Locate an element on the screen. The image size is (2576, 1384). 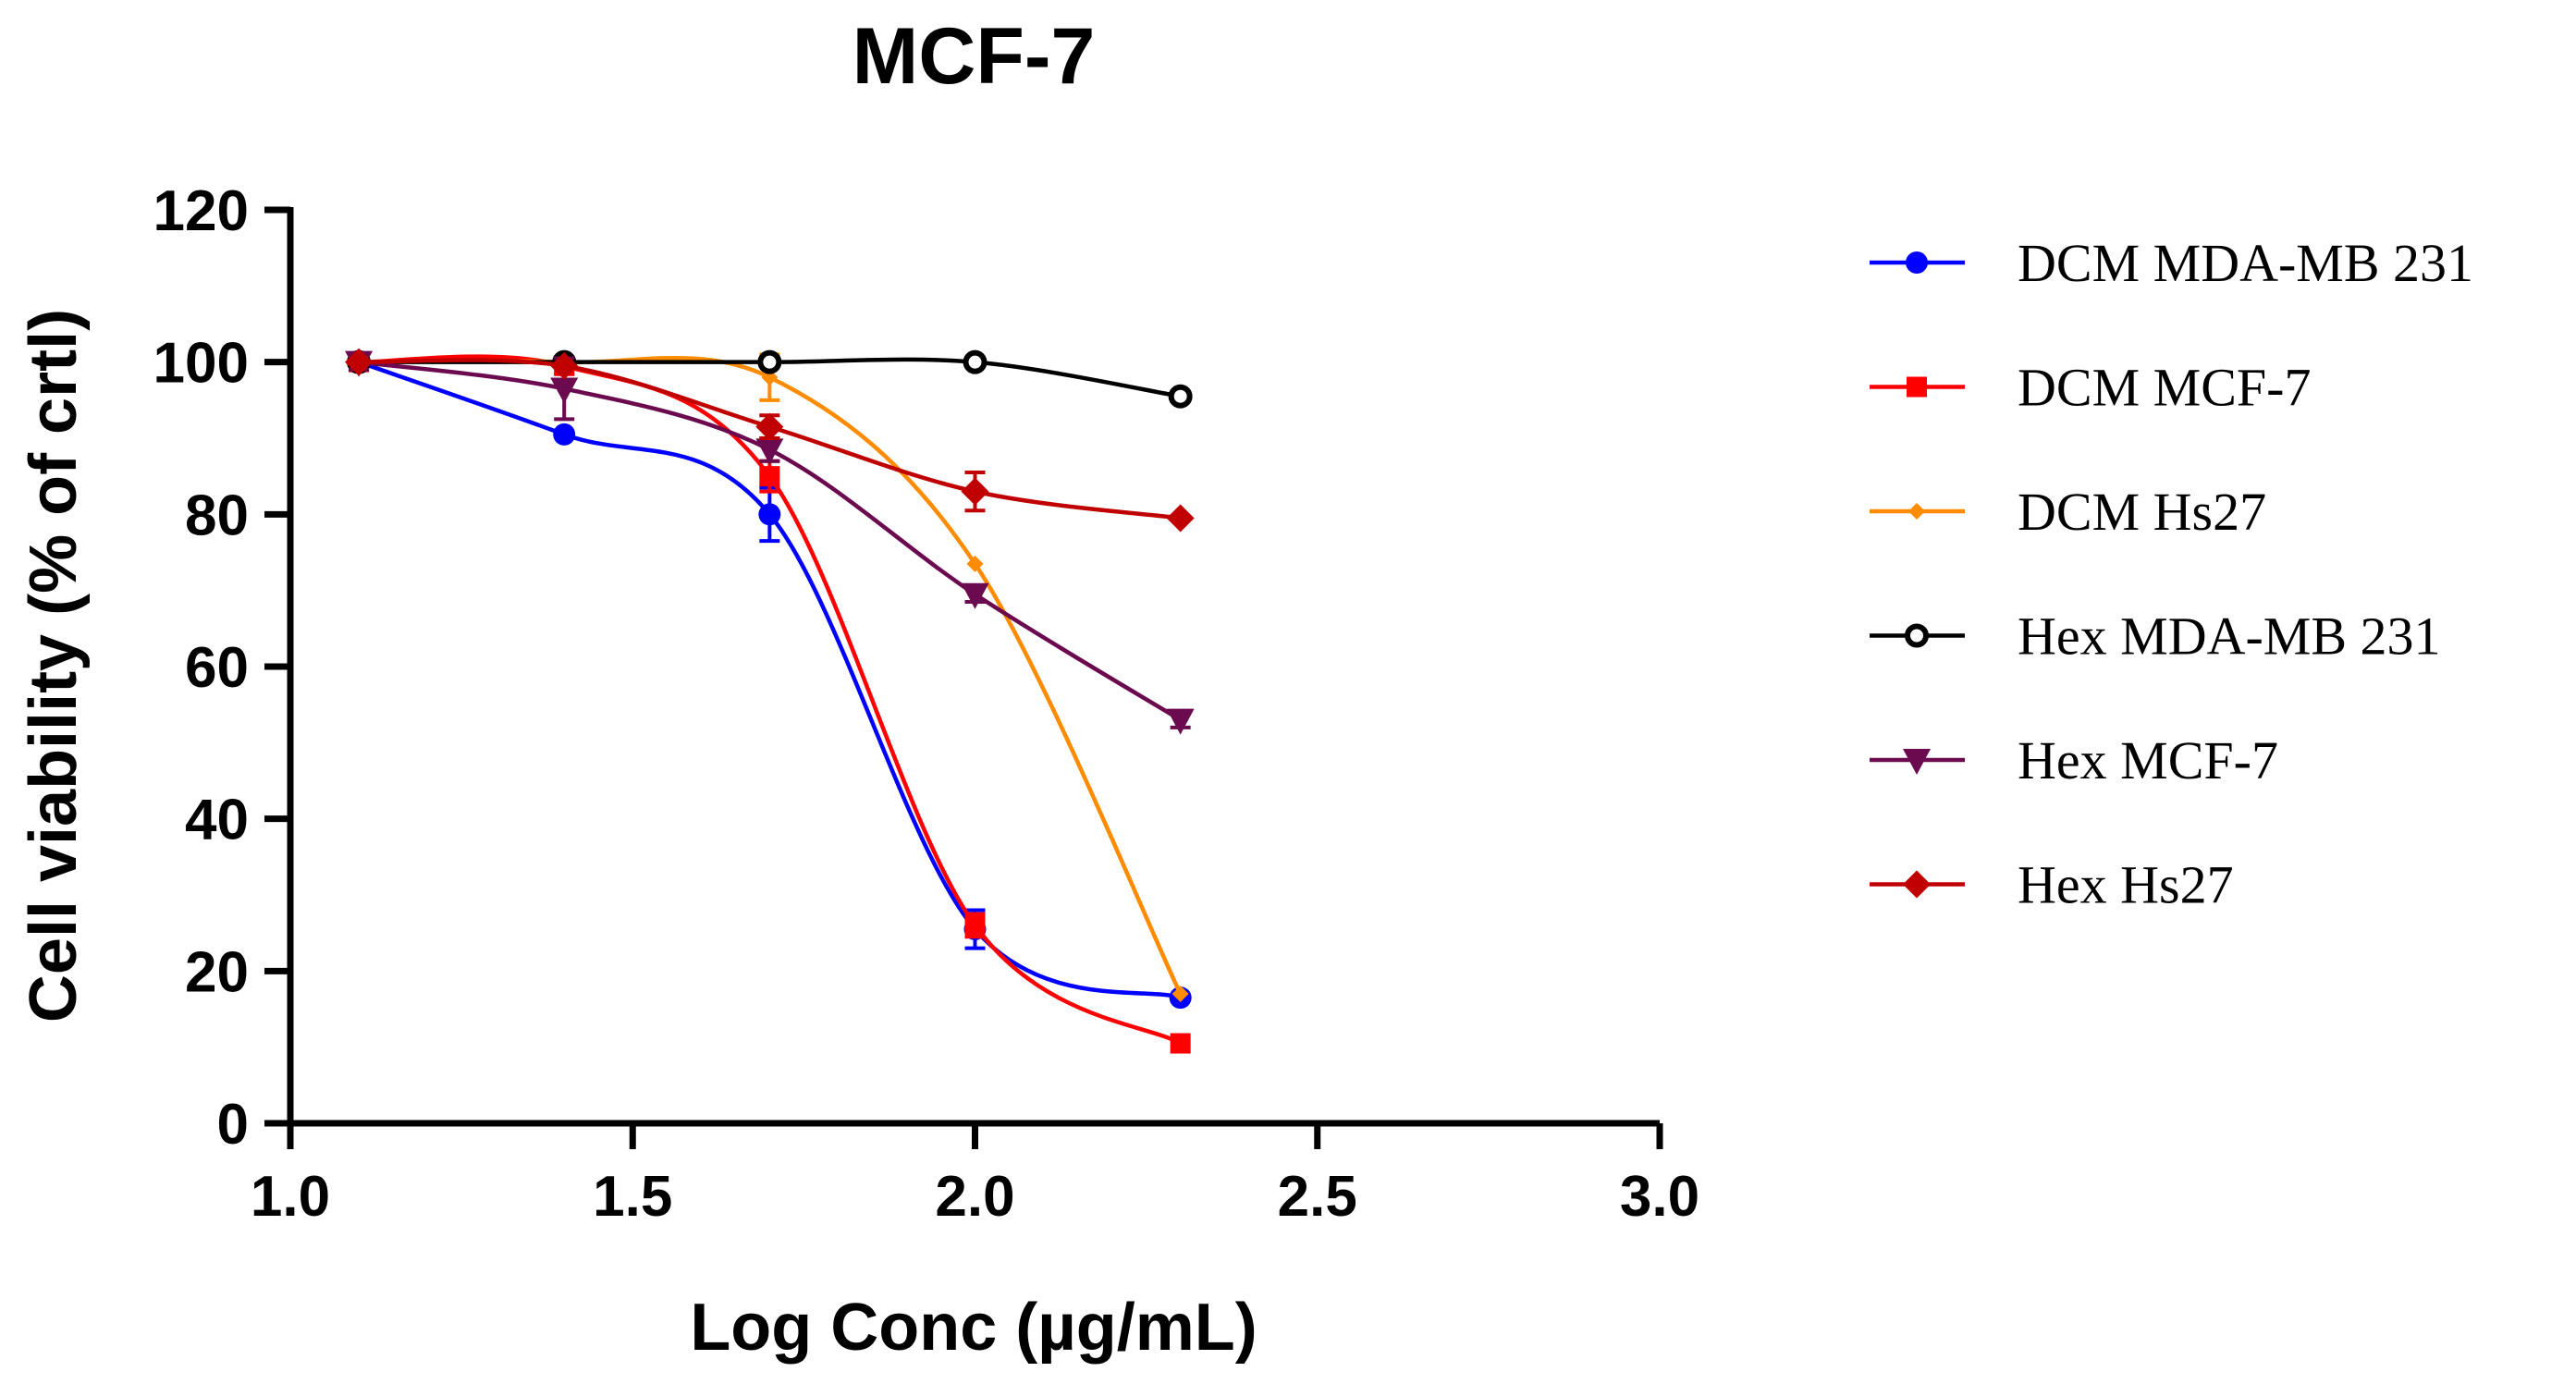
y-tick-label: 80 is located at coordinates (217, 515).